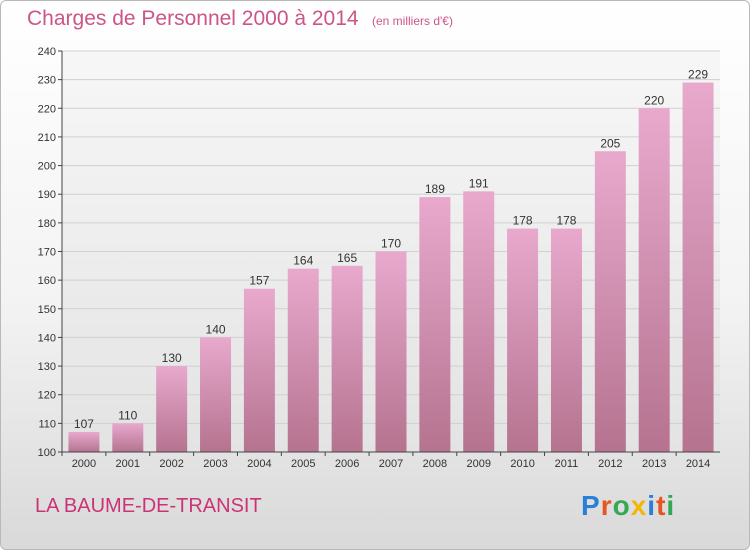  Describe the element at coordinates (303, 261) in the screenshot. I see `data-label: 164` at that location.